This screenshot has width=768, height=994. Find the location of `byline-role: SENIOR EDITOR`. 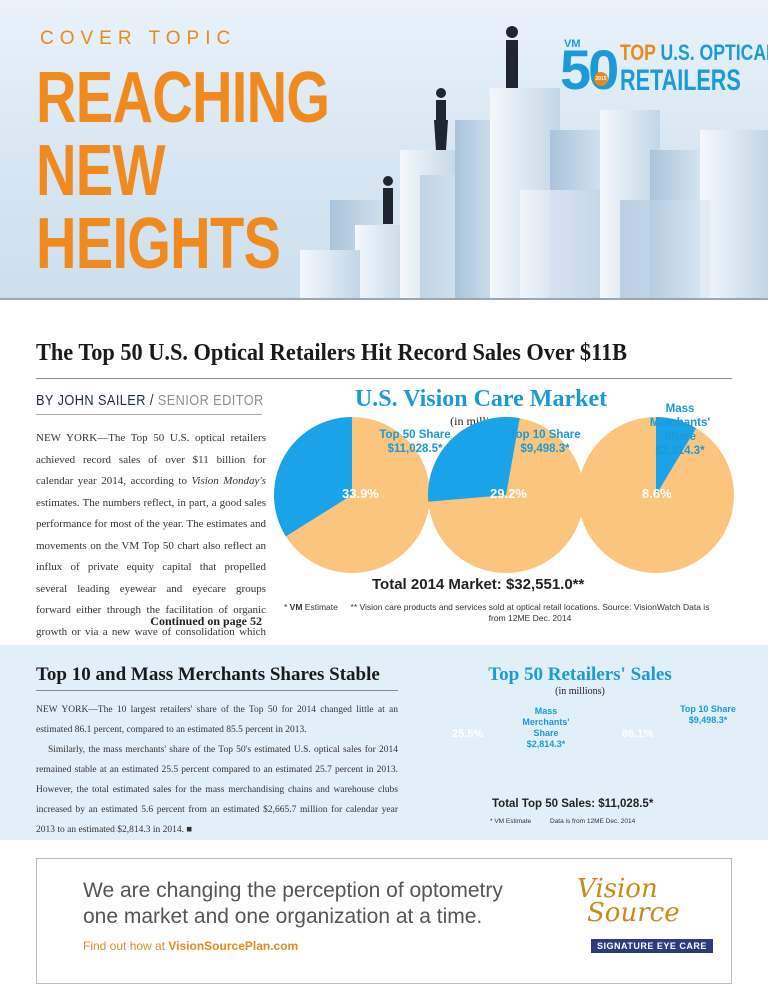

byline-role: SENIOR EDITOR is located at coordinates (210, 400).